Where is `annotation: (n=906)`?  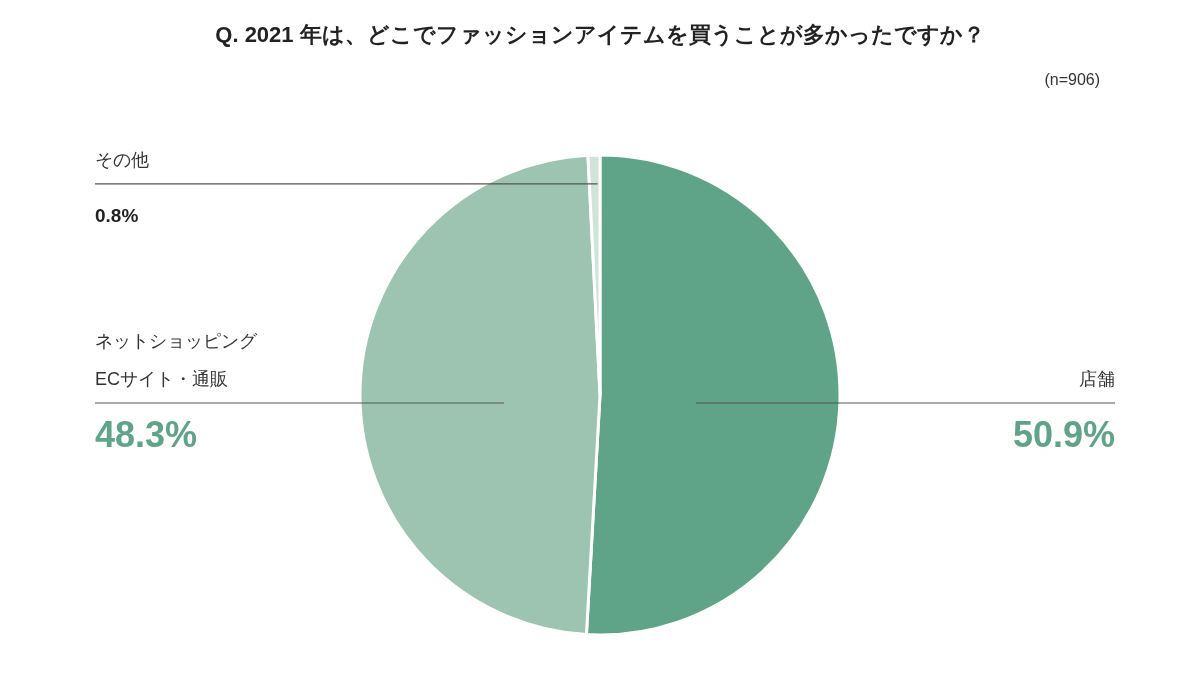 annotation: (n=906) is located at coordinates (1072, 79).